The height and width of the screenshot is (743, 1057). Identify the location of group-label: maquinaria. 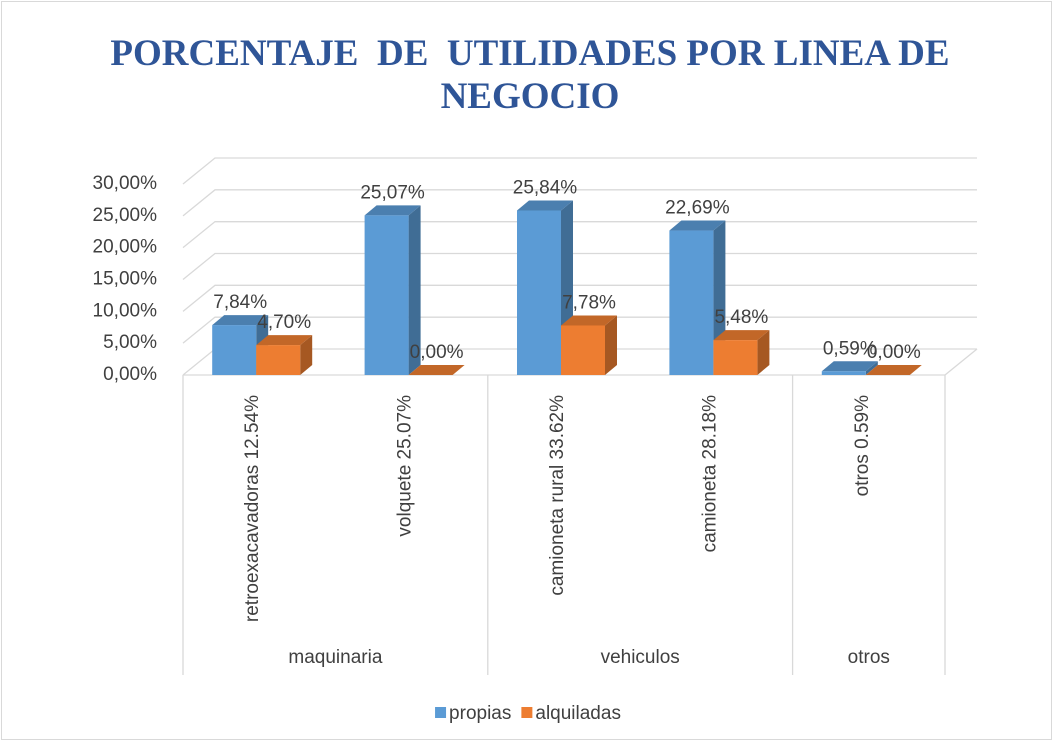
(335, 657).